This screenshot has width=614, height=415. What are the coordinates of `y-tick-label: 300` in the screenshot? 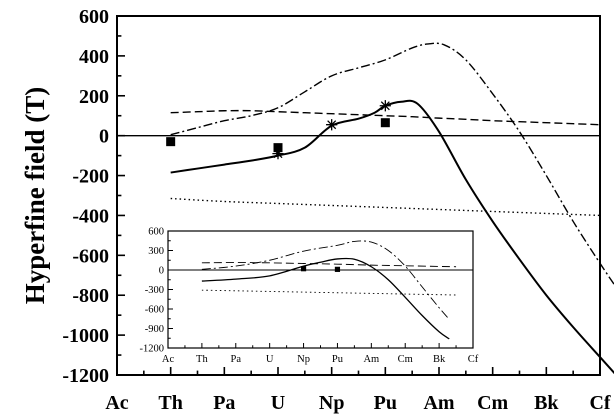 It's located at (156, 251).